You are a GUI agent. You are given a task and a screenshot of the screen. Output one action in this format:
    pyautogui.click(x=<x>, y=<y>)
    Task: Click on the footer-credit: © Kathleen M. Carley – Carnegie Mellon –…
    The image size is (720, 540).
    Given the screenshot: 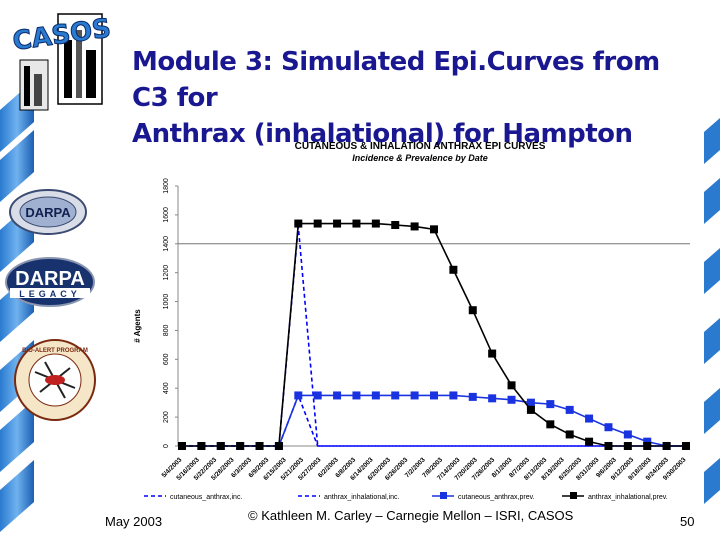 What is the action you would take?
    pyautogui.click(x=411, y=515)
    